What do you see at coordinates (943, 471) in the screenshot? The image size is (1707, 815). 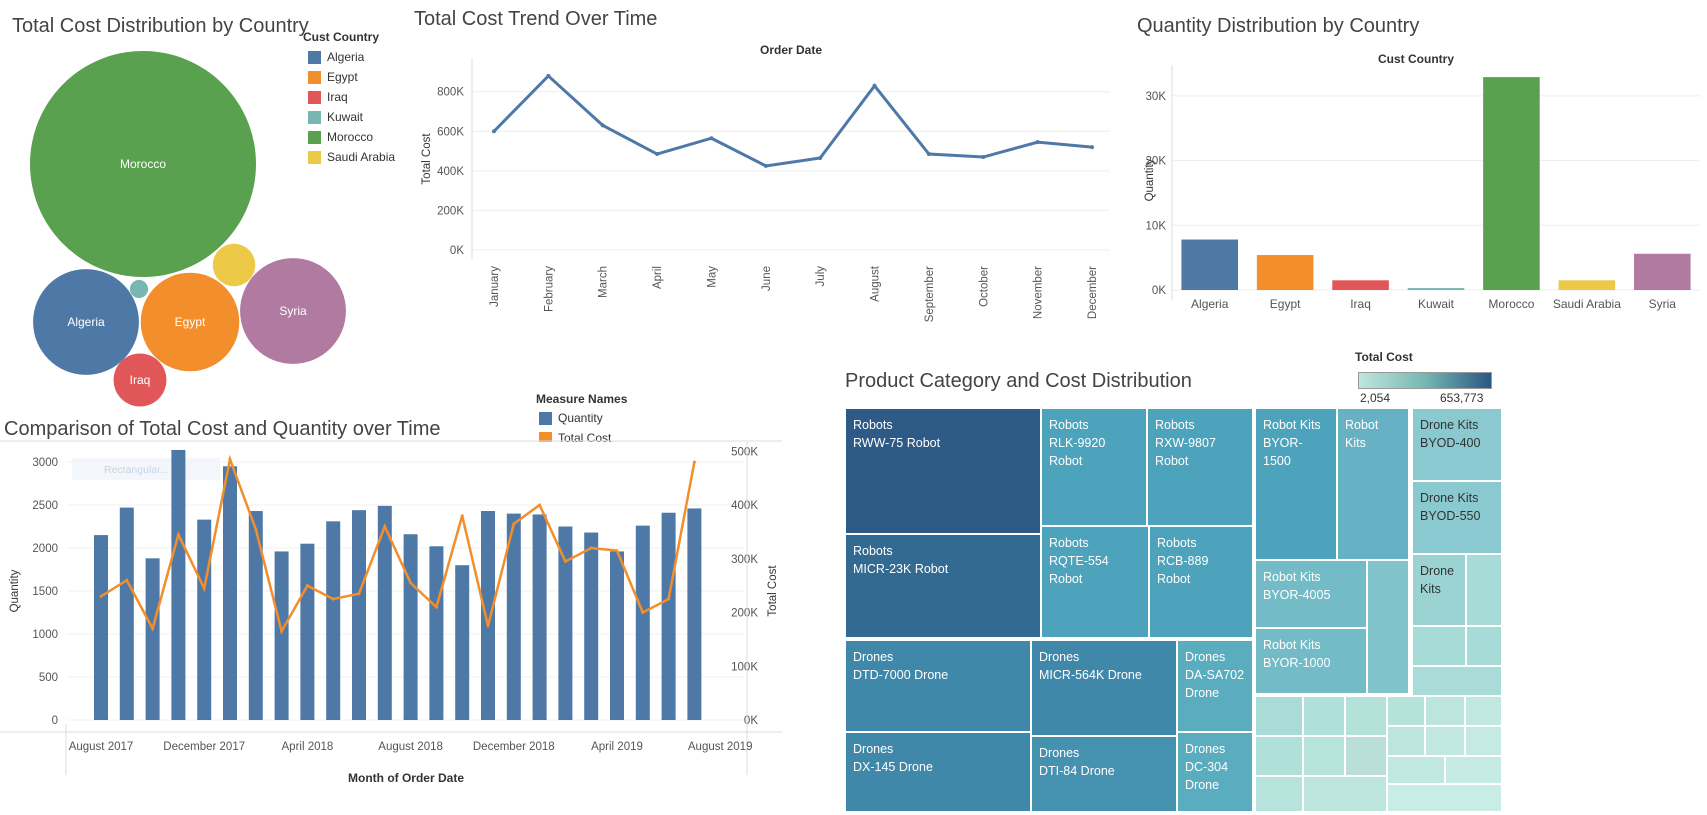 I see `treemap-cell: Robots RWW-75 Robot` at bounding box center [943, 471].